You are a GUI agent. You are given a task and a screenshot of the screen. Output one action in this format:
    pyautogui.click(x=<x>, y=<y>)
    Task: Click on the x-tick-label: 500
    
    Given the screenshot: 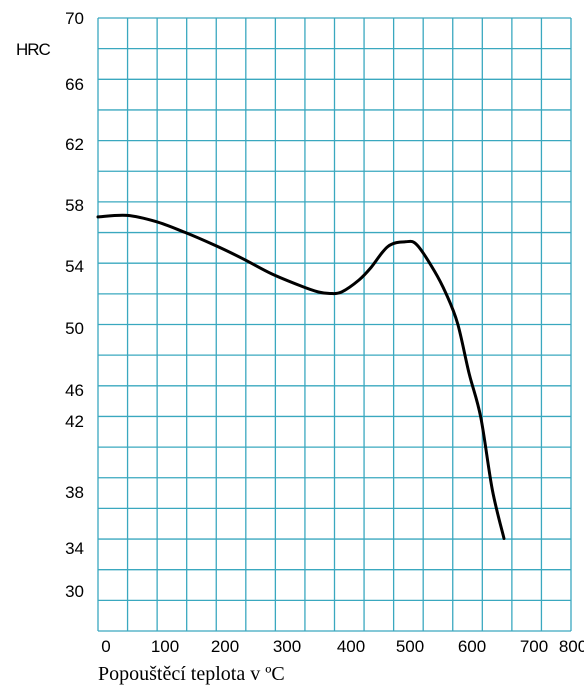 What is the action you would take?
    pyautogui.click(x=410, y=646)
    